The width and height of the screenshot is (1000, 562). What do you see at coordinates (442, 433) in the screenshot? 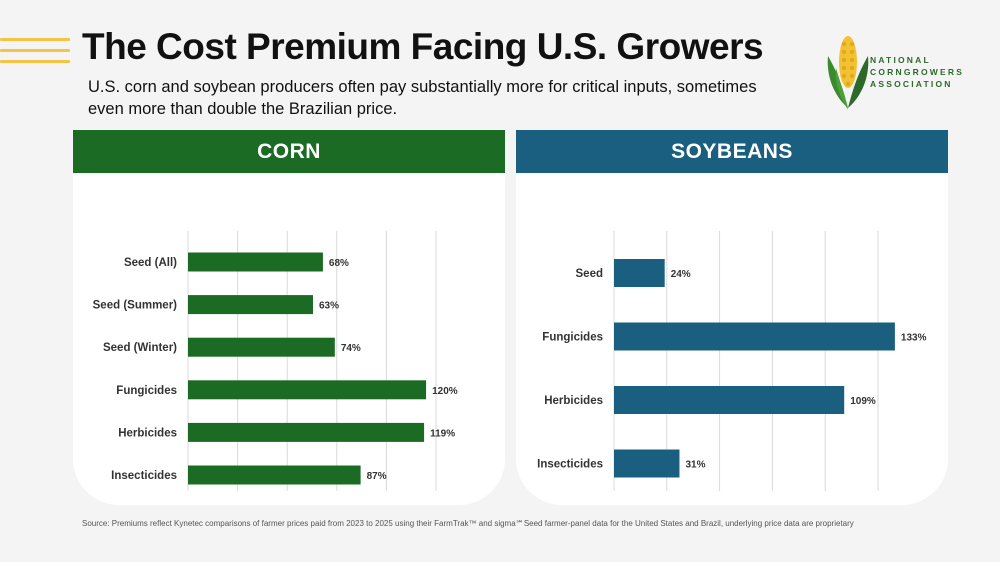
I see `data-label: 119%` at bounding box center [442, 433].